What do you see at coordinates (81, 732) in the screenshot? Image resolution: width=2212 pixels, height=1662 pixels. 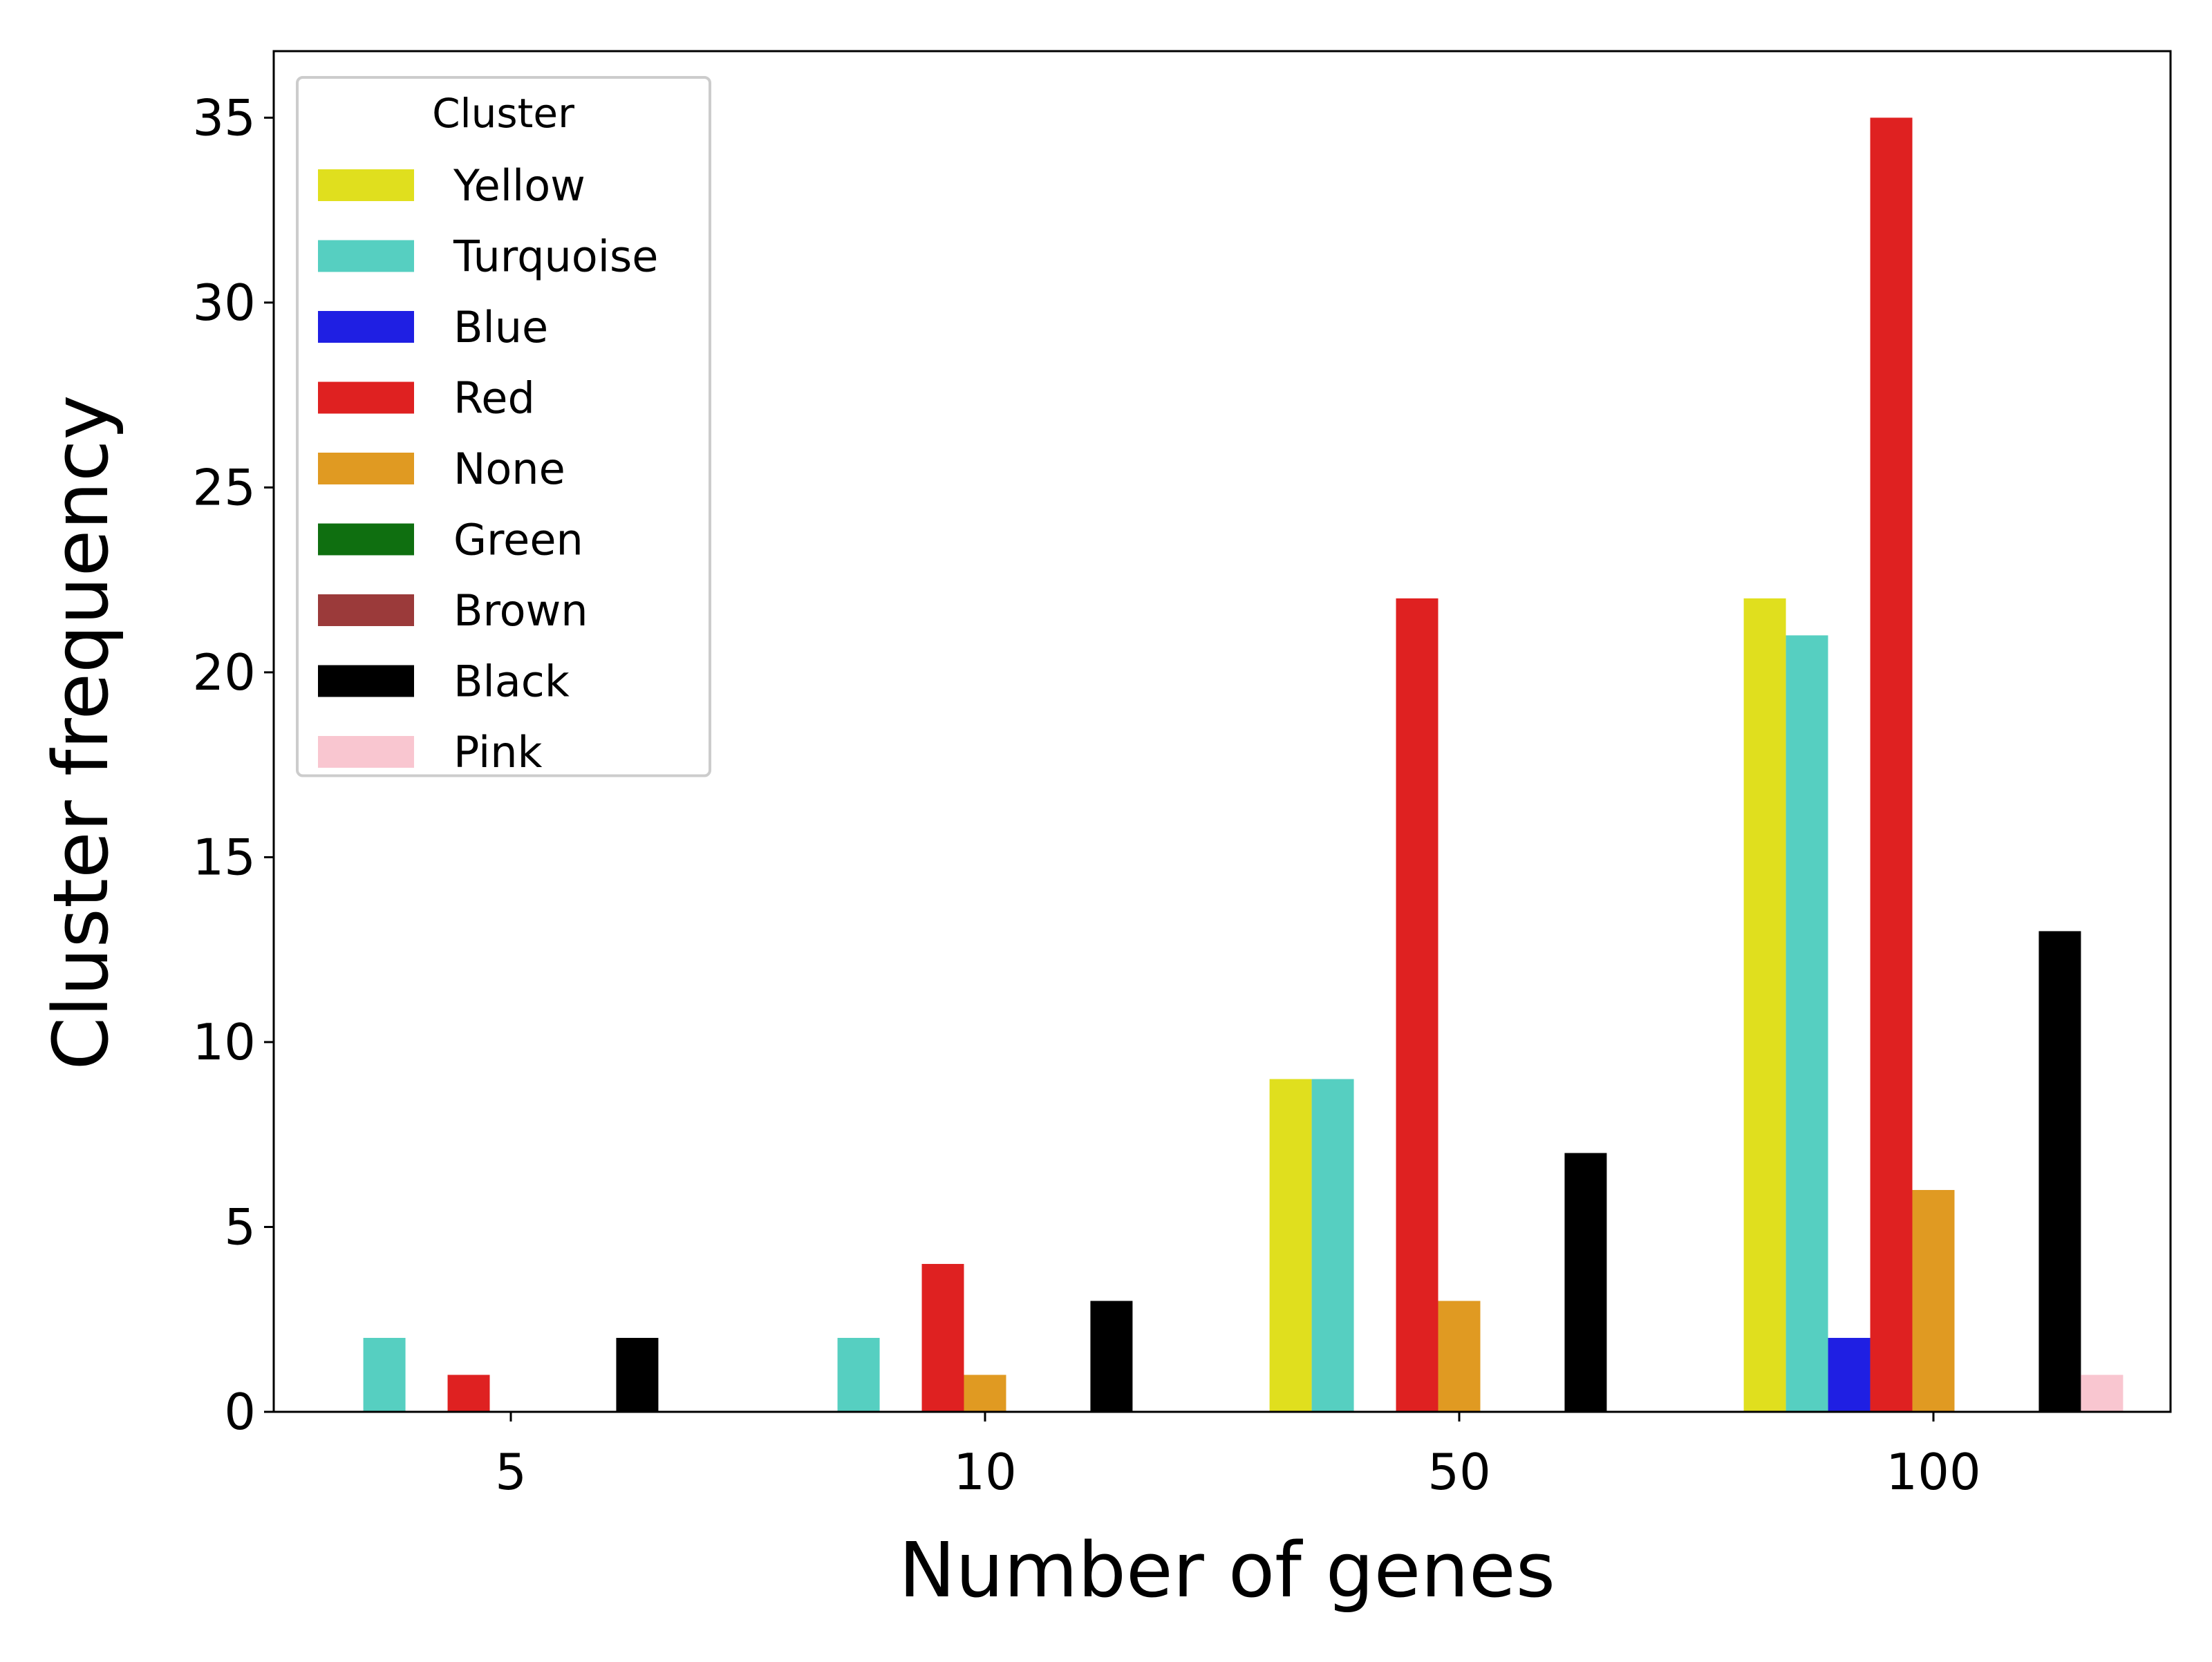 I see `y-axis-title: Cluster frequency` at bounding box center [81, 732].